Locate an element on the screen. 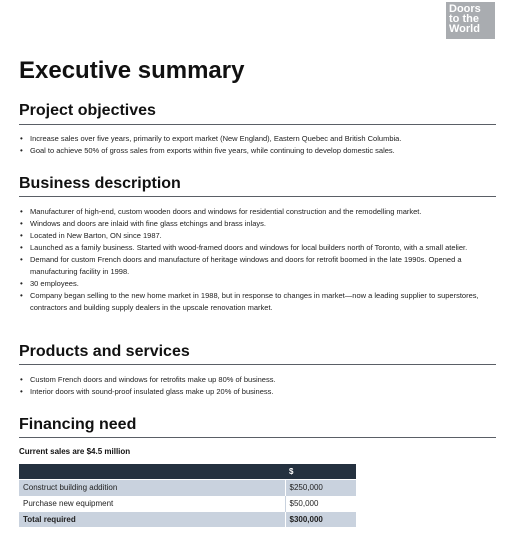  row-amount: $300,000 is located at coordinates (320, 519).